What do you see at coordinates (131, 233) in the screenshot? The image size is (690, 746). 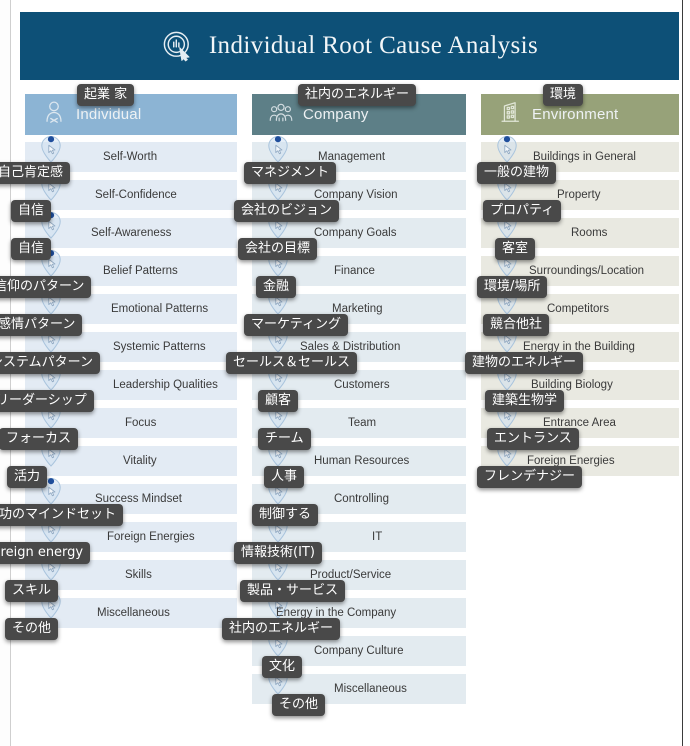 I see `analysis-row-label: Self-Awareness` at bounding box center [131, 233].